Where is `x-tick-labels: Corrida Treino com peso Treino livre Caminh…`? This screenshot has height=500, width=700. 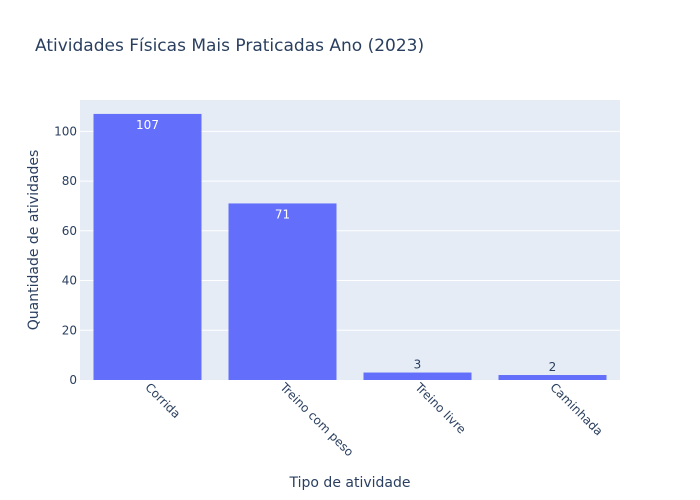
x-tick-labels: Corrida Treino com peso Treino livre Caminh… is located at coordinates (373, 420).